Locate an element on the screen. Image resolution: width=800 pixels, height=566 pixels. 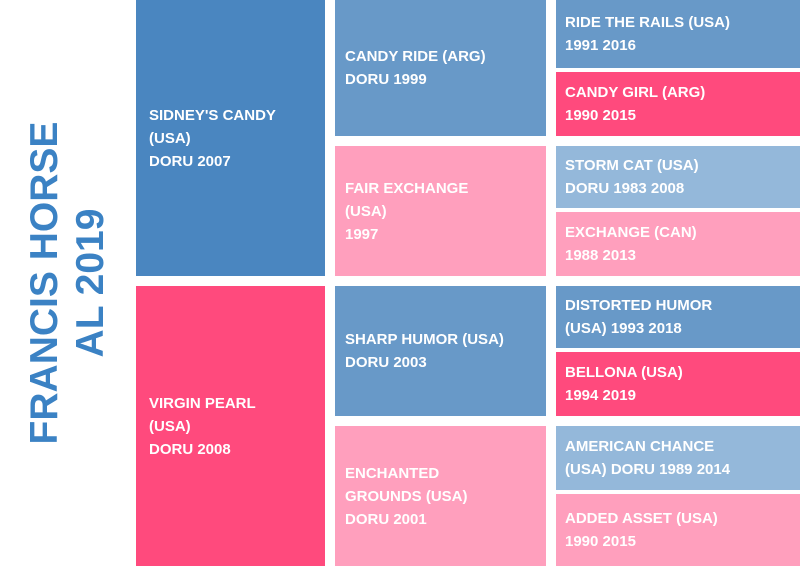
ancestor-box-4: EXCHANGE (CAN) 1988 2013 is located at coordinates (678, 244).